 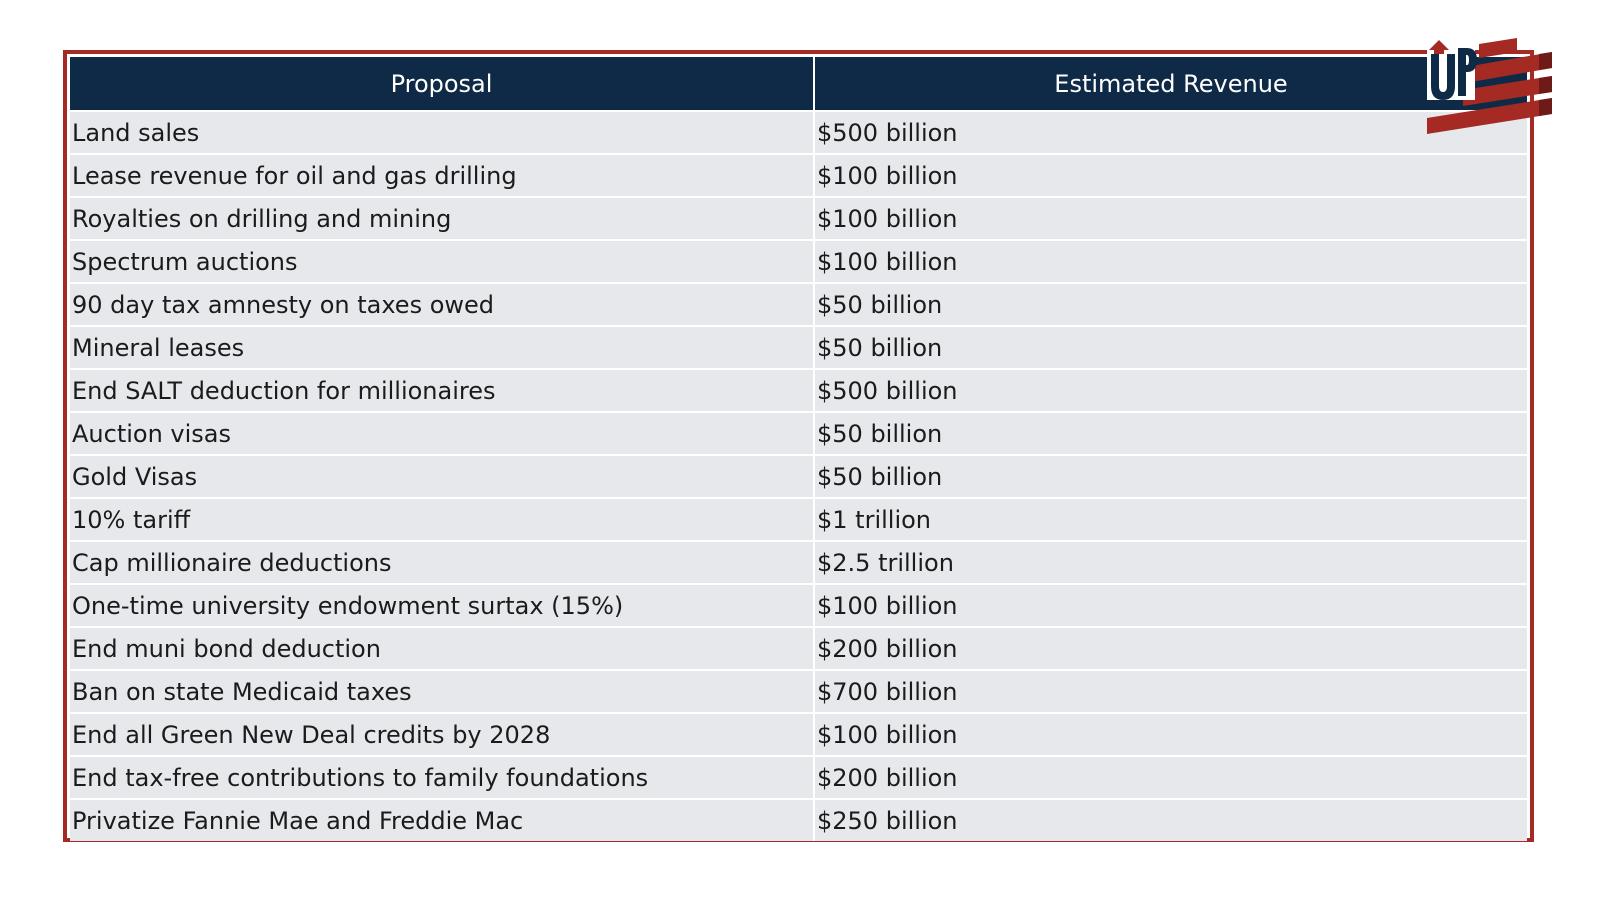 What do you see at coordinates (442, 691) in the screenshot?
I see `proposal-cell: Ban on state Medicaid taxes` at bounding box center [442, 691].